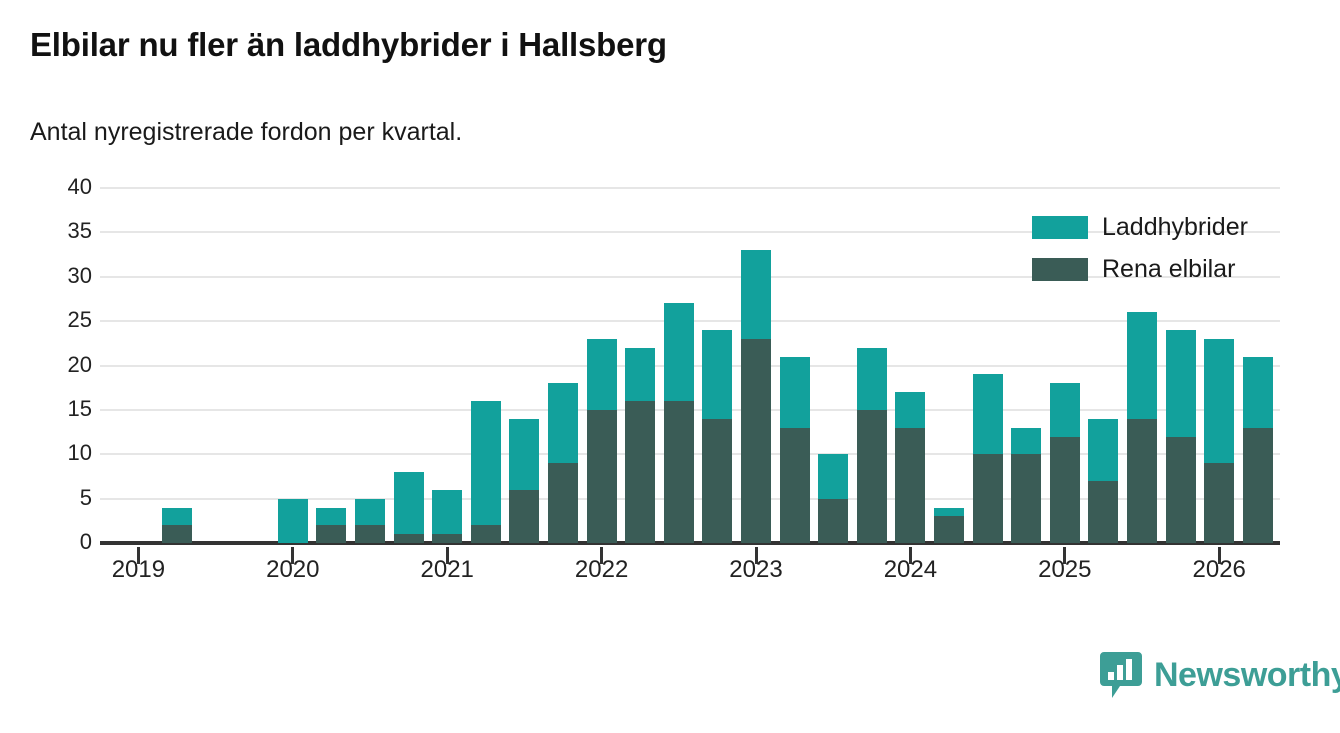 This screenshot has height=733, width=1340. Describe the element at coordinates (246, 132) in the screenshot. I see `chart-subtitle: Antal nyregistrerade fordon per kvartal.` at that location.